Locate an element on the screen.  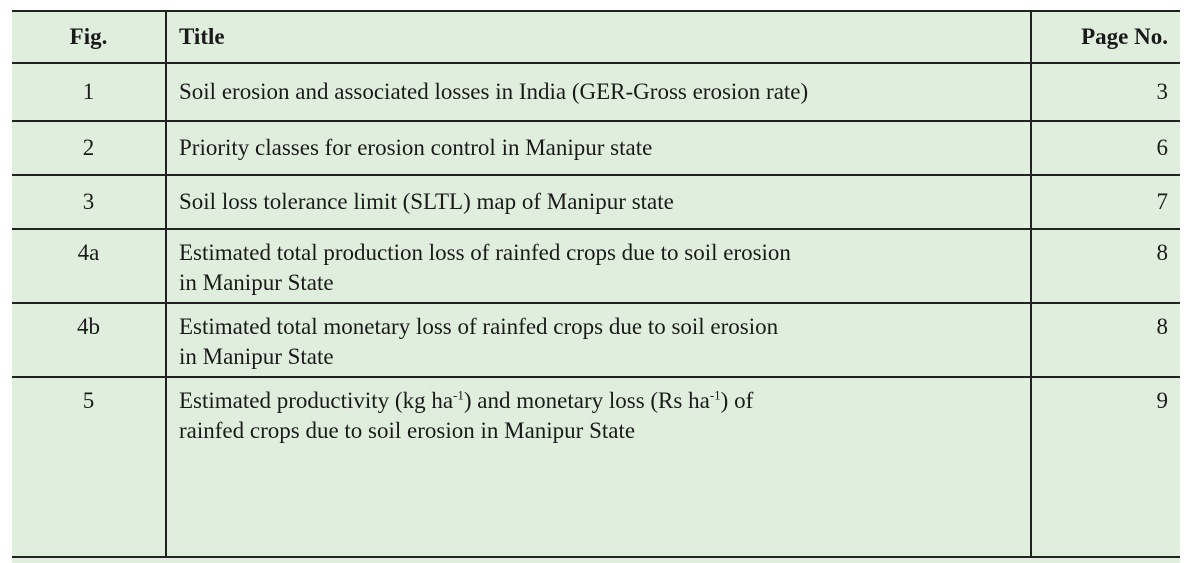
page-cell: 9 is located at coordinates (1105, 467).